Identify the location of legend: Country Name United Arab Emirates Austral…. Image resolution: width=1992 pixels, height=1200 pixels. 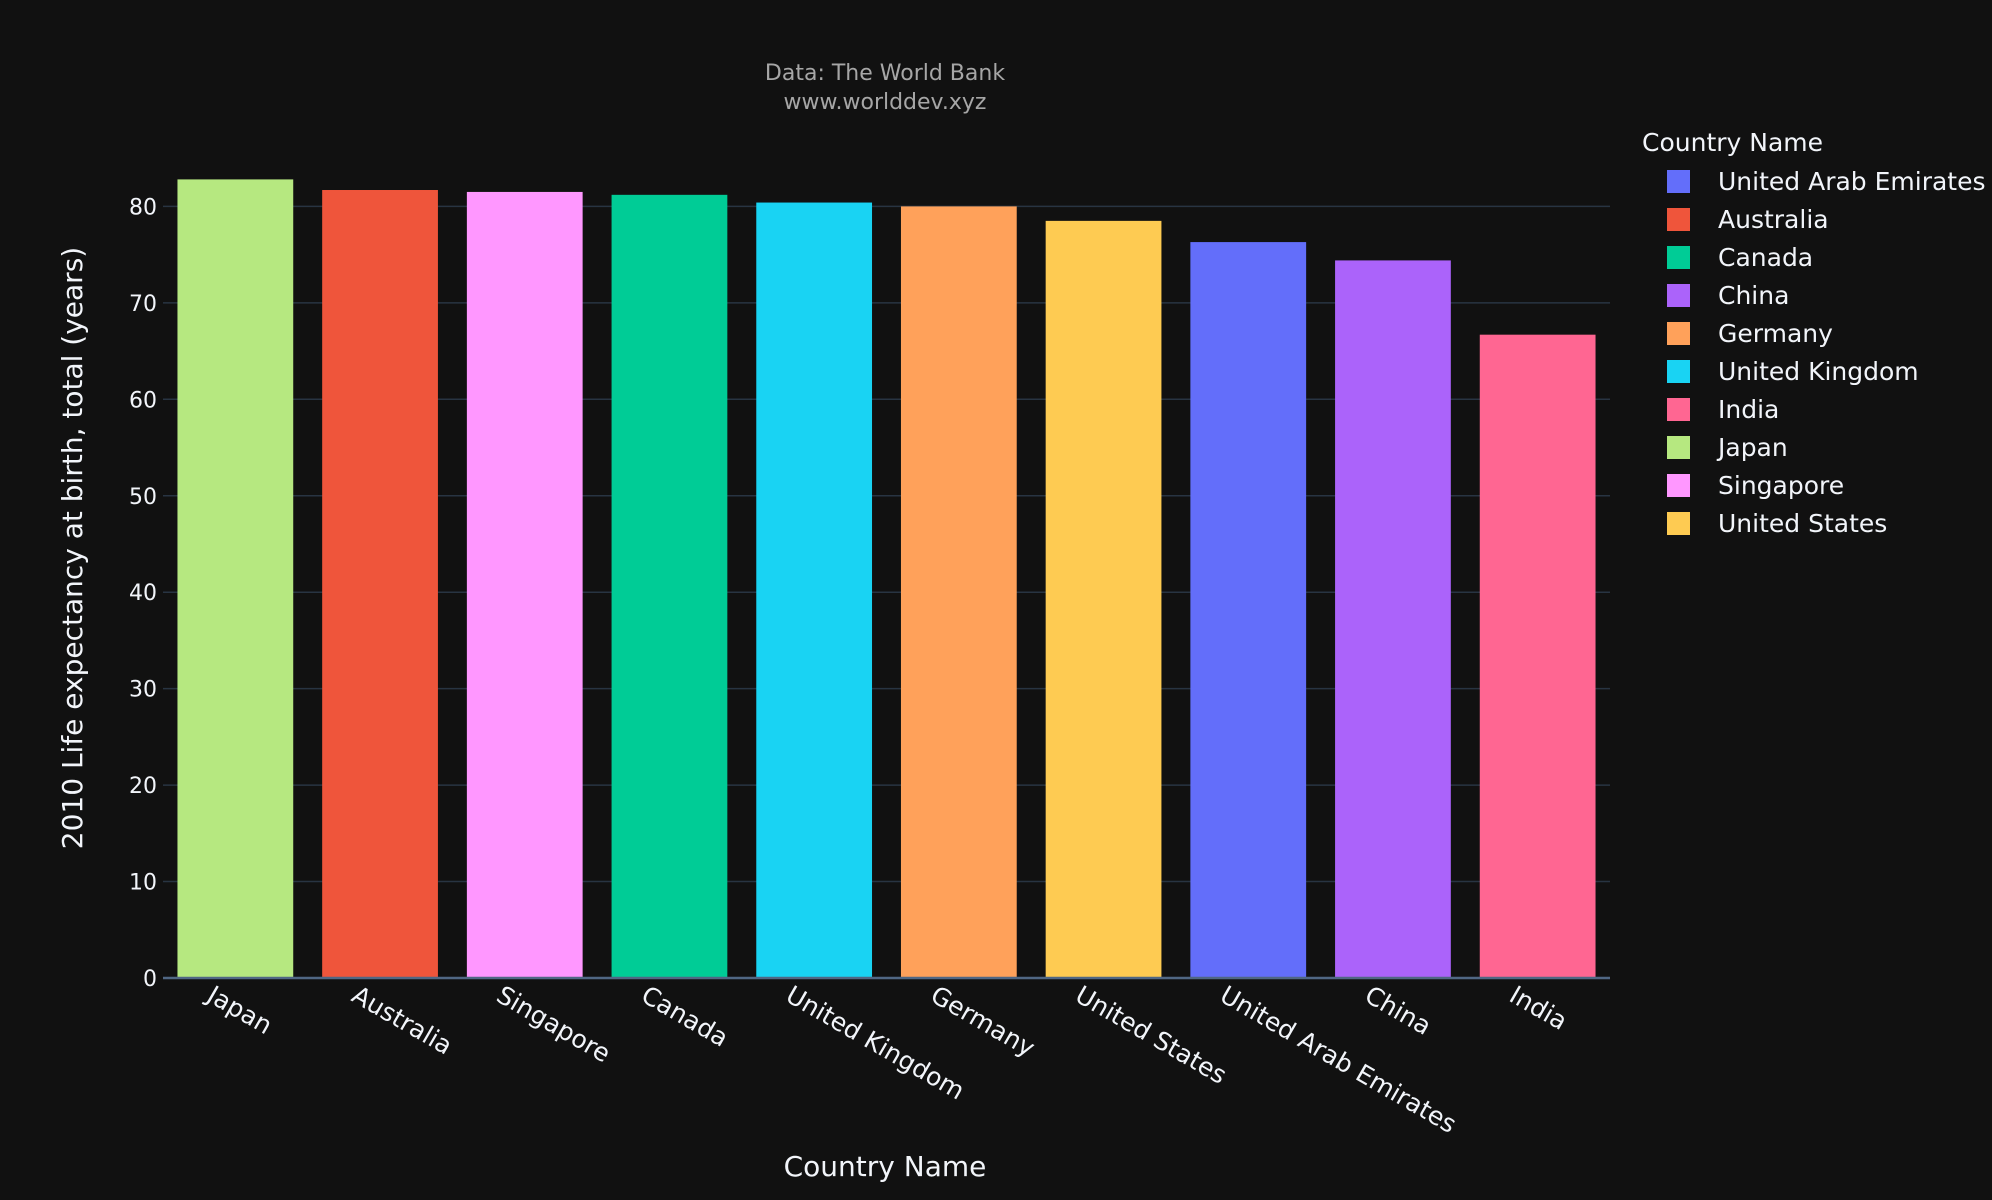
(1814, 333).